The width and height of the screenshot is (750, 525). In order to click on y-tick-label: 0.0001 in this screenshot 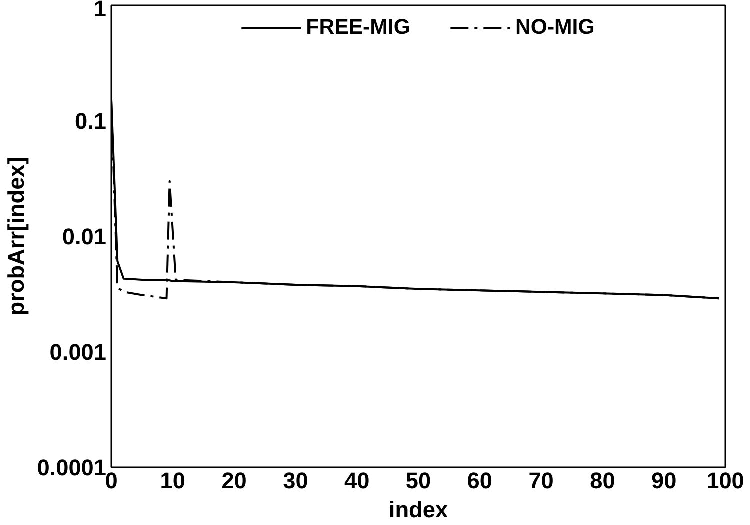, I will do `click(71, 467)`.